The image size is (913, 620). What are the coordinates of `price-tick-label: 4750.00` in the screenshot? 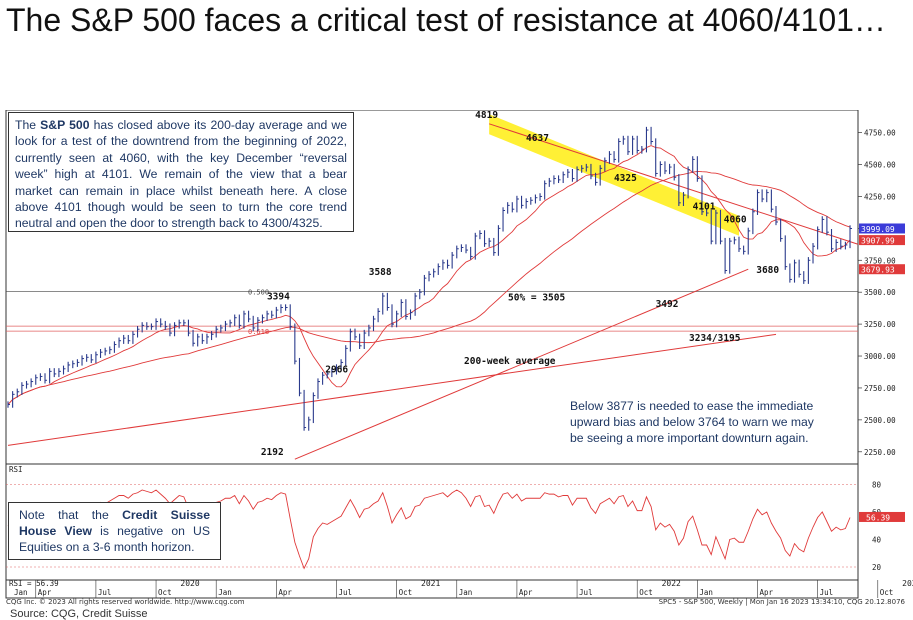 It's located at (880, 133).